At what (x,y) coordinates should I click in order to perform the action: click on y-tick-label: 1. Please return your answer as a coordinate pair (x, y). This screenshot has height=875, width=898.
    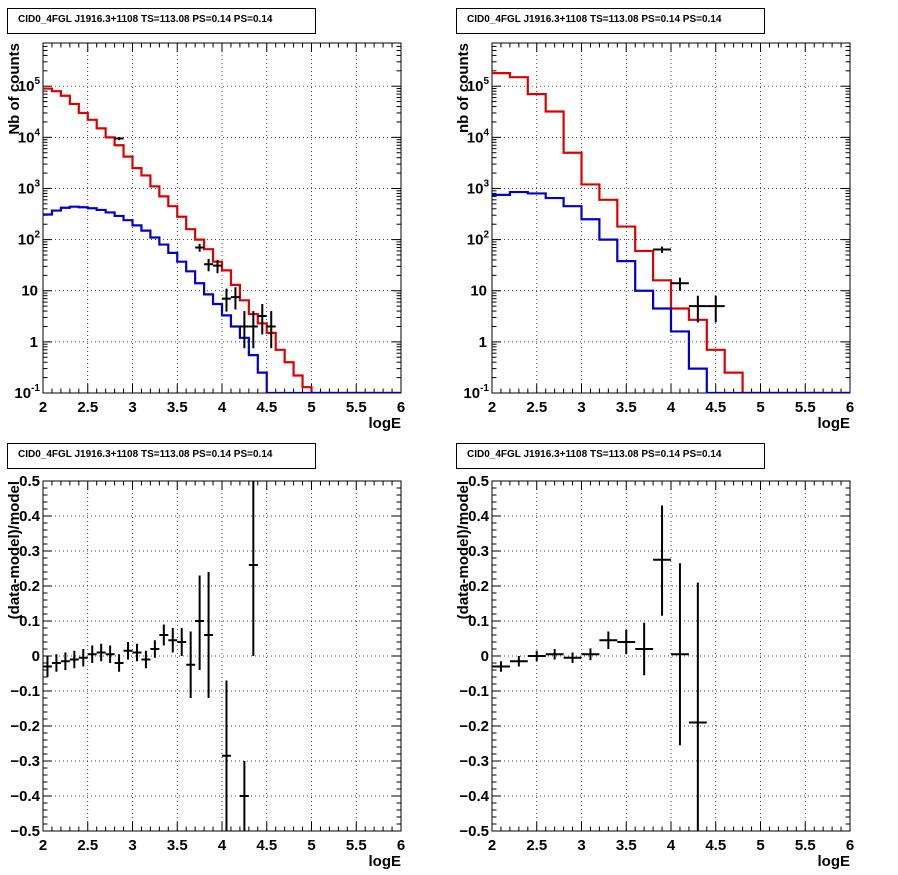
    Looking at the image, I should click on (34, 342).